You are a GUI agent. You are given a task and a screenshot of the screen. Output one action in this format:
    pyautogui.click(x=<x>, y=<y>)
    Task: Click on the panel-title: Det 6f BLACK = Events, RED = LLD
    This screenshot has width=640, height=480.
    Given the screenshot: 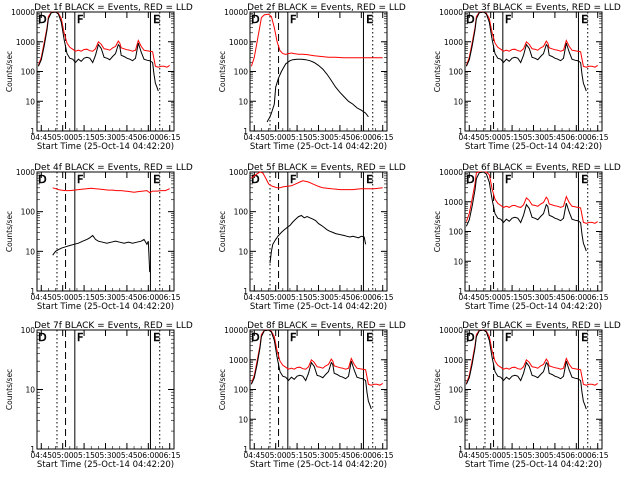 What is the action you would take?
    pyautogui.click(x=541, y=168)
    